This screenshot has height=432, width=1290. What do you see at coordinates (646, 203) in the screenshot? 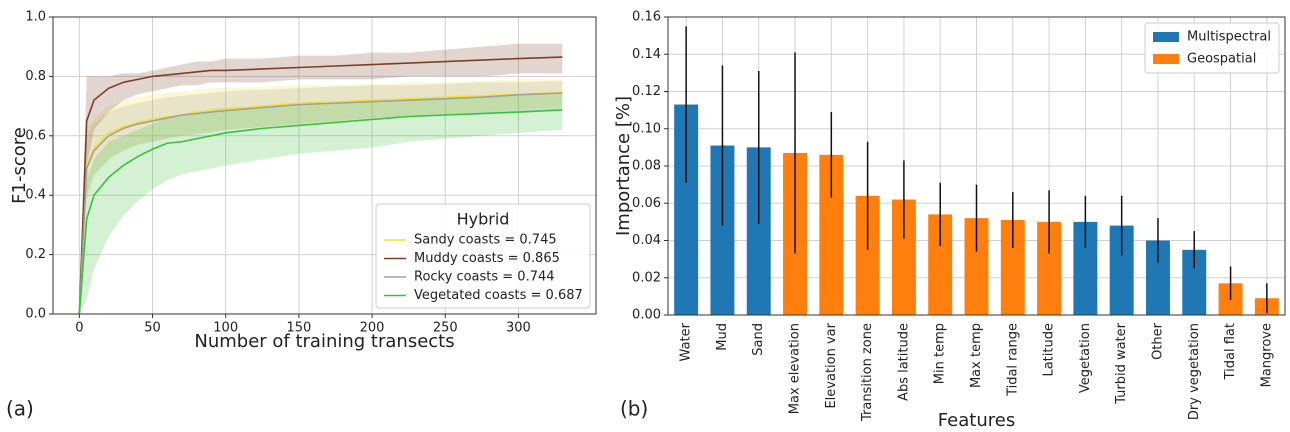
I see `y-tick-label: 0.06` at bounding box center [646, 203].